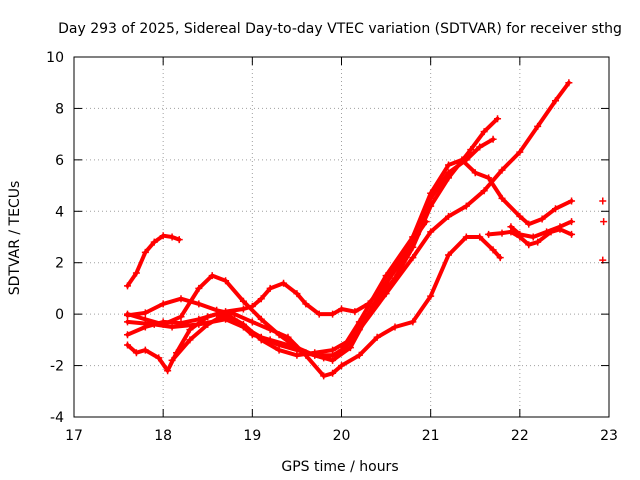  I want to click on x-tick-label: 20, so click(342, 436).